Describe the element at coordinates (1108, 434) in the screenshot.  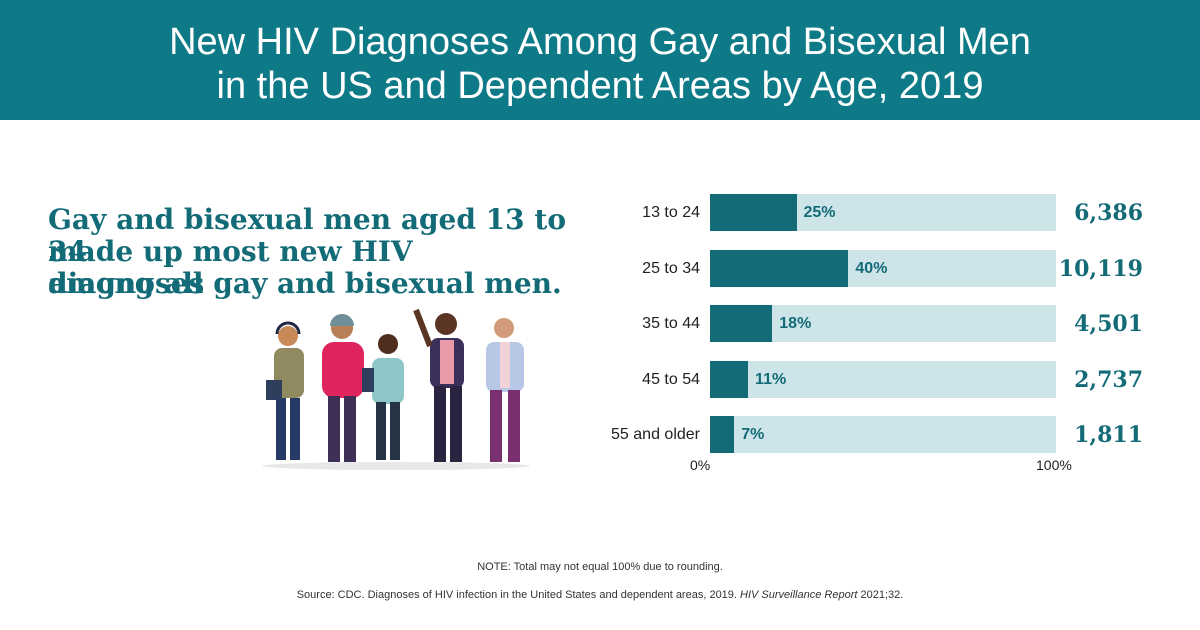
I see `count-label: 1,811` at that location.